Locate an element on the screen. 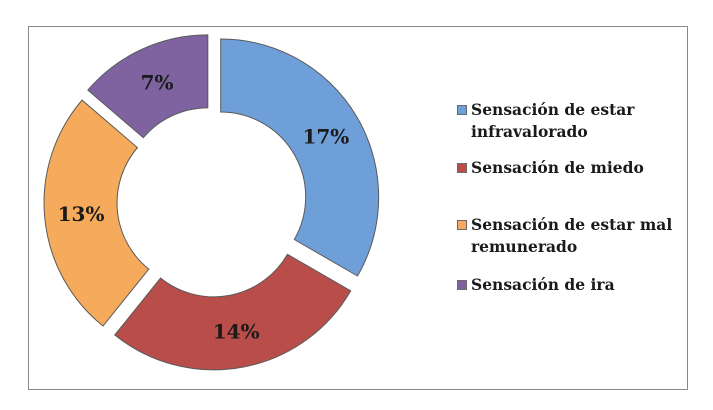 The width and height of the screenshot is (713, 410). data-label-infravalorado: 17% is located at coordinates (325, 136).